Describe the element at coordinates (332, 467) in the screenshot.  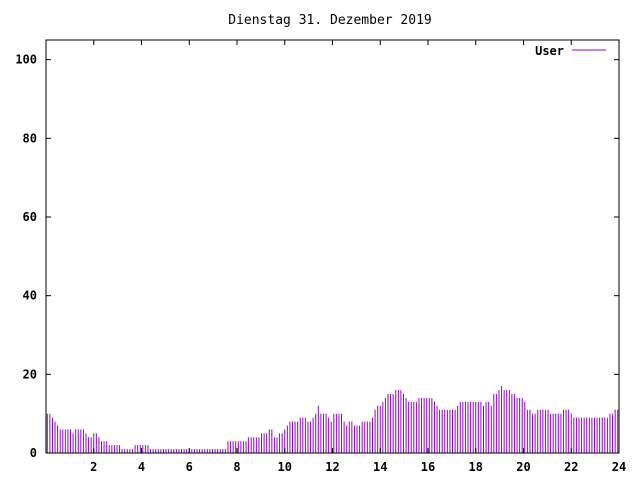
I see `x-tick-label: 12` at that location.